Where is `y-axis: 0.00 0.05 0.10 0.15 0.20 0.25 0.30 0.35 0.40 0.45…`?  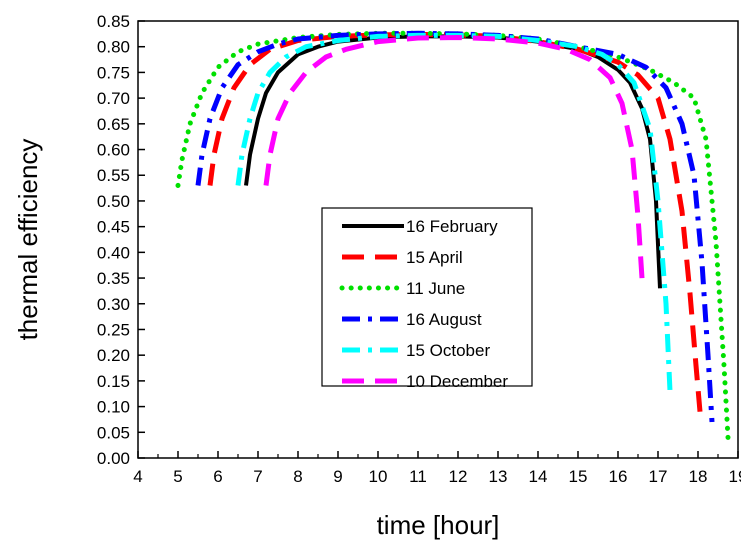 y-axis: 0.00 0.05 0.10 0.15 0.20 0.25 0.30 0.35 0.40 0.45… is located at coordinates (121, 240).